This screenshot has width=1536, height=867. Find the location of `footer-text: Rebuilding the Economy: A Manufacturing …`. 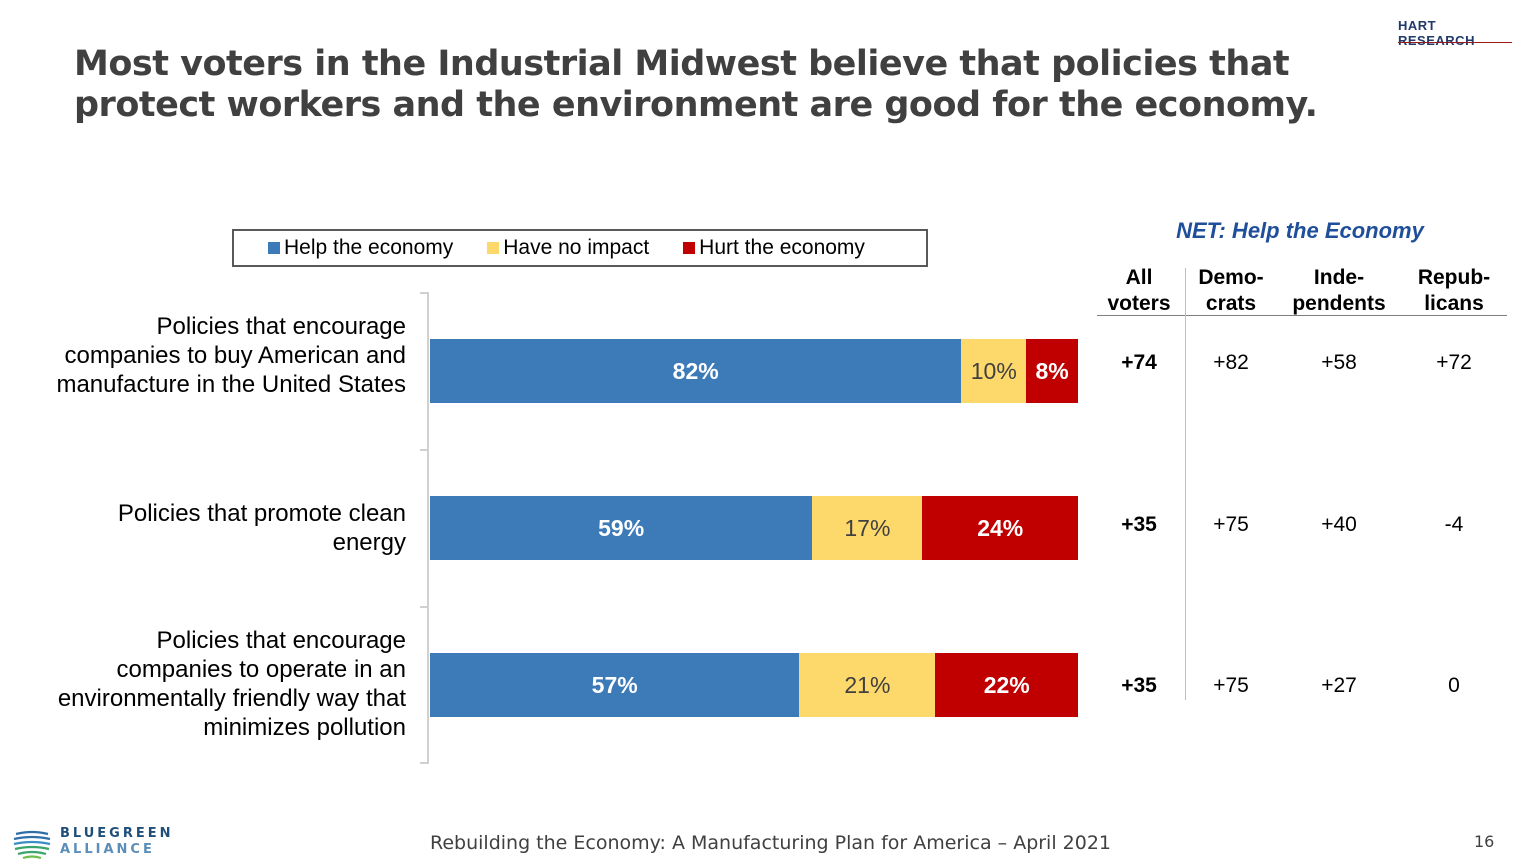

footer-text: Rebuilding the Economy: A Manufacturing … is located at coordinates (771, 843).